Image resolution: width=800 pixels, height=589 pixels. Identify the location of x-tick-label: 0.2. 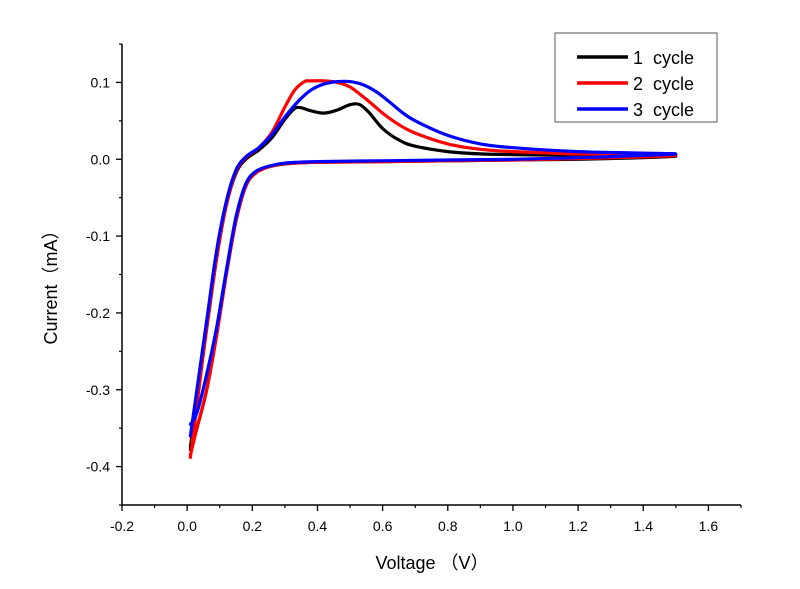
(253, 526).